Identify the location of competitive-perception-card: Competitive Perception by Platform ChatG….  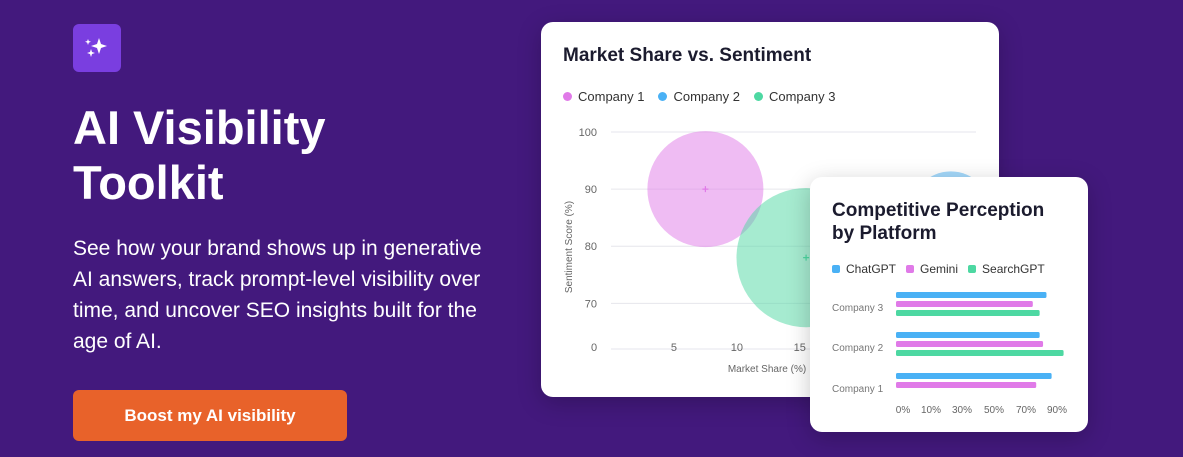
(949, 304).